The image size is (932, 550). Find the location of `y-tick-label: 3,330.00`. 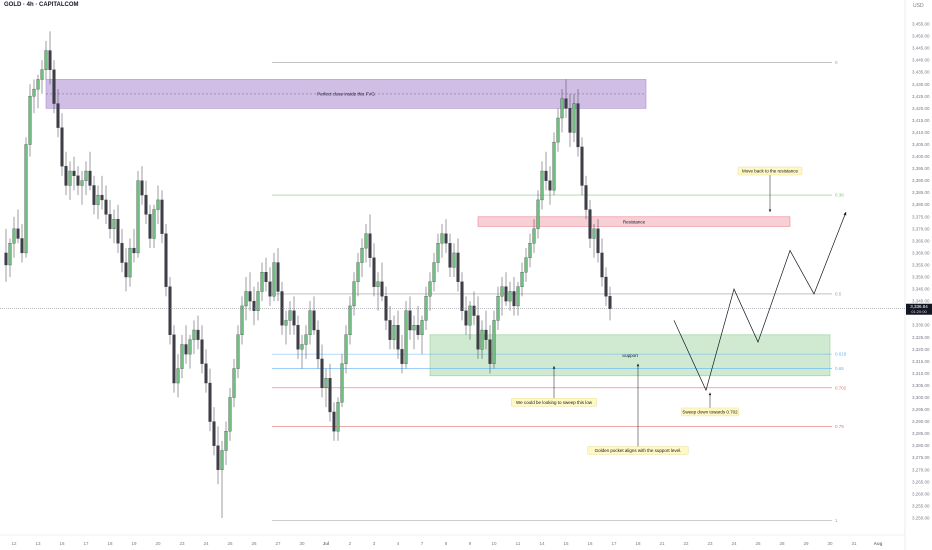

y-tick-label: 3,330.00 is located at coordinates (921, 325).